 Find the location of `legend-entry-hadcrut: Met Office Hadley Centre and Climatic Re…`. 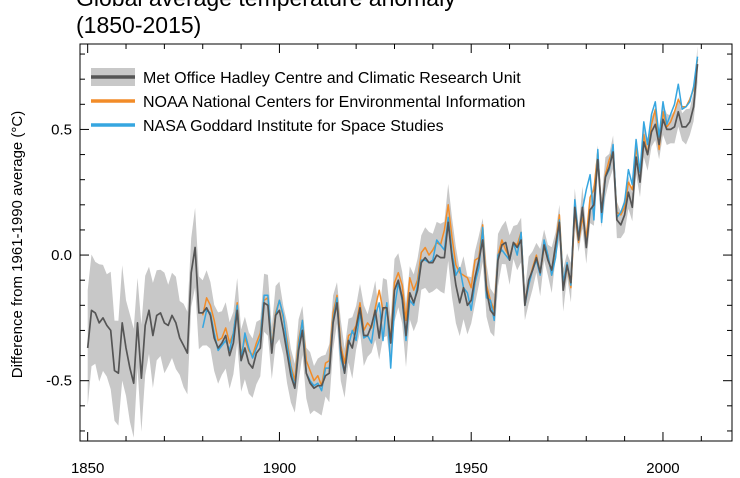

legend-entry-hadcrut: Met Office Hadley Centre and Climatic Re… is located at coordinates (306, 77).